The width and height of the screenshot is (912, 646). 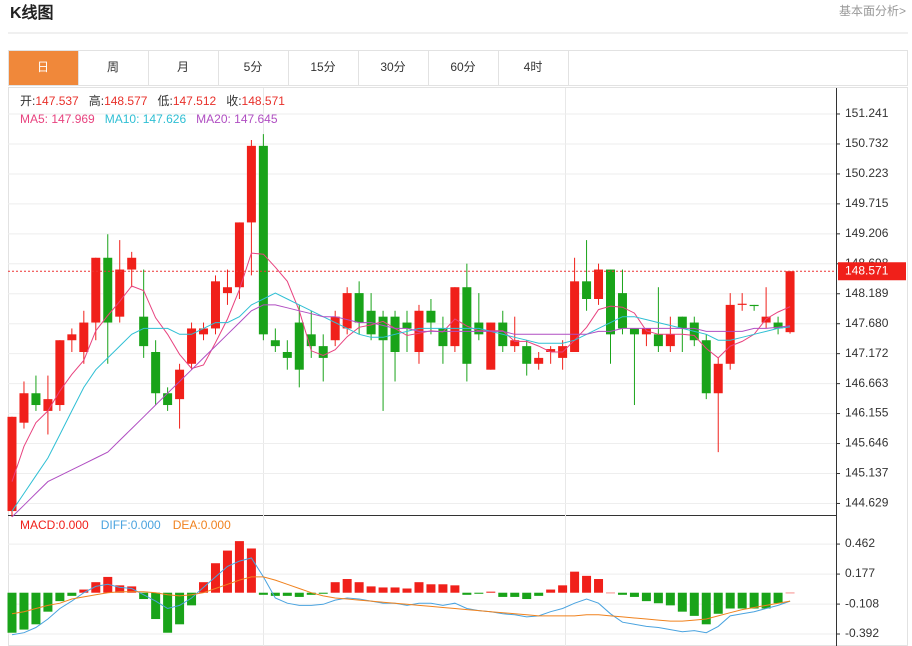 I want to click on info-name: 开:, so click(x=27, y=101).